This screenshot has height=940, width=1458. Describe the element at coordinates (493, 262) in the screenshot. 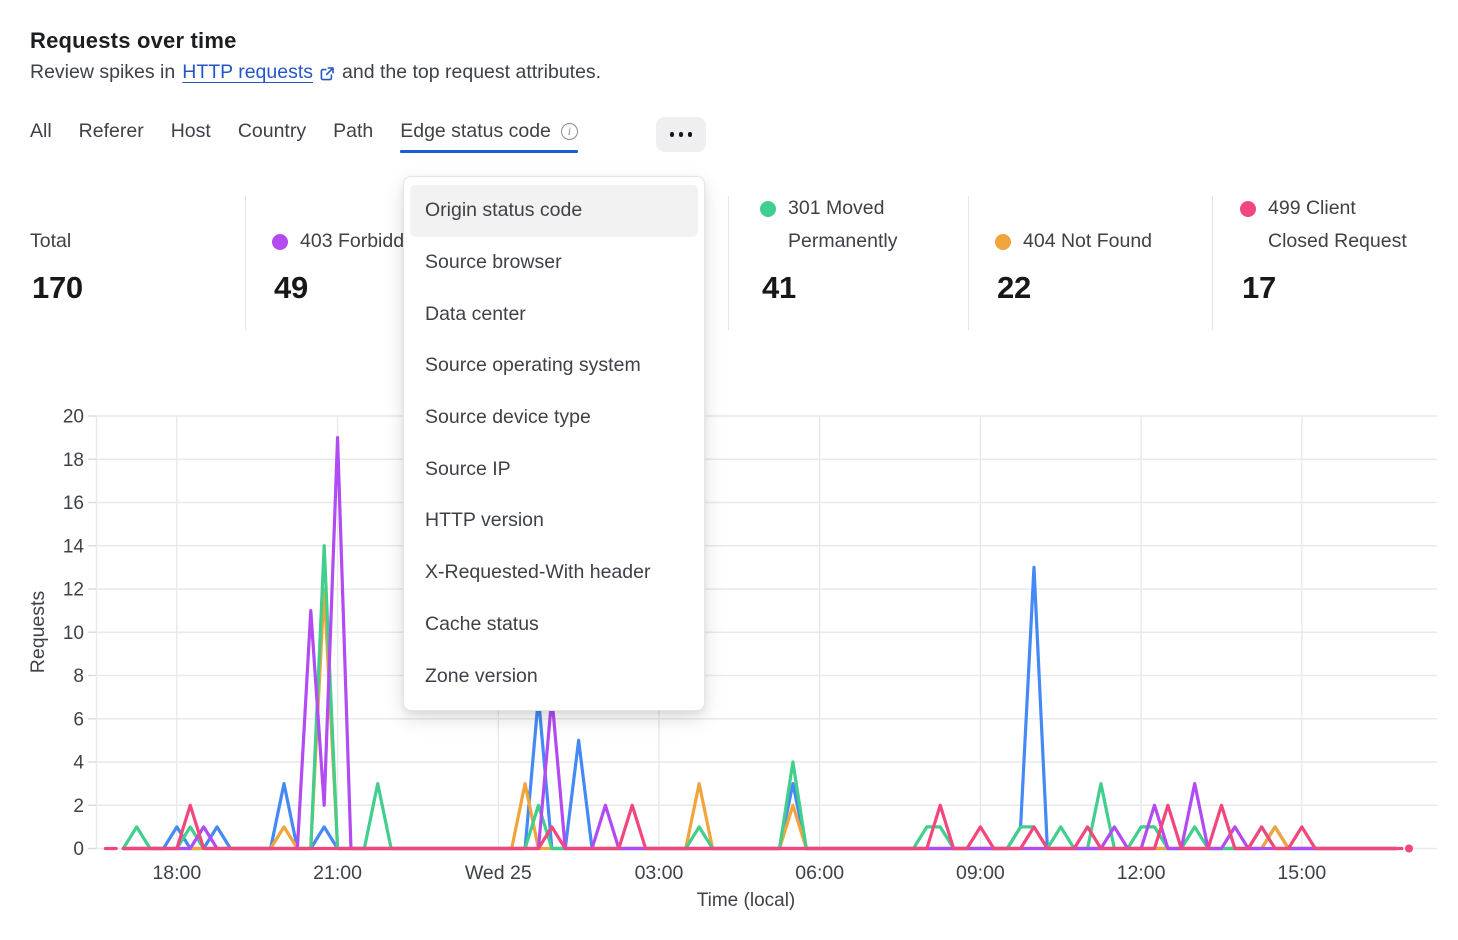

I see `menu-item-source-browser: Source browser` at that location.